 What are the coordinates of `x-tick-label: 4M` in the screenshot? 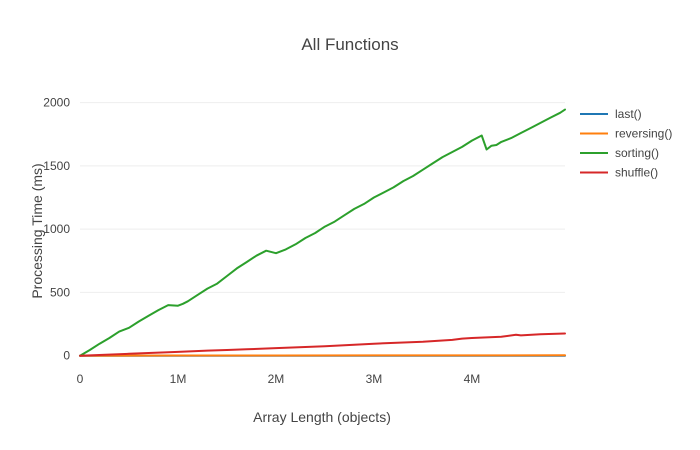 It's located at (472, 379).